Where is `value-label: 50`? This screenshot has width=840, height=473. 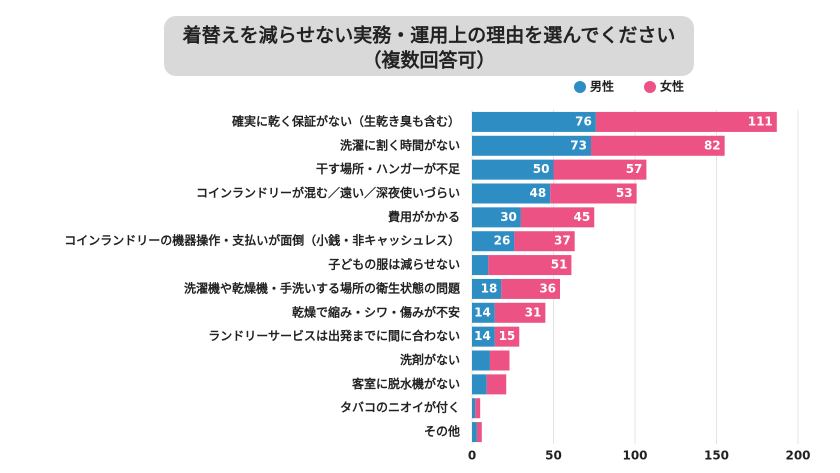 value-label: 50 is located at coordinates (541, 169).